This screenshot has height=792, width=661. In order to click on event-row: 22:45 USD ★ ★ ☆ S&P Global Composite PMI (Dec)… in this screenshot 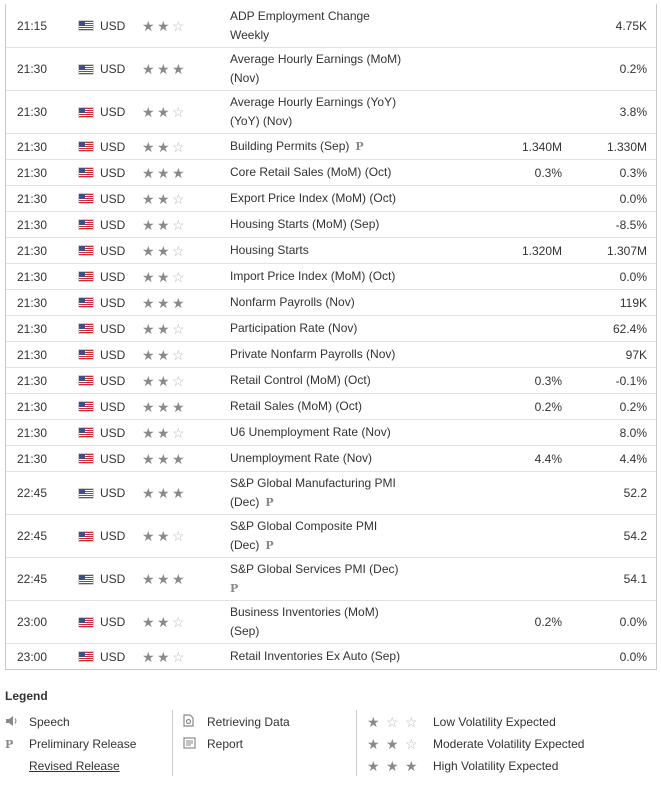, I will do `click(331, 535)`.